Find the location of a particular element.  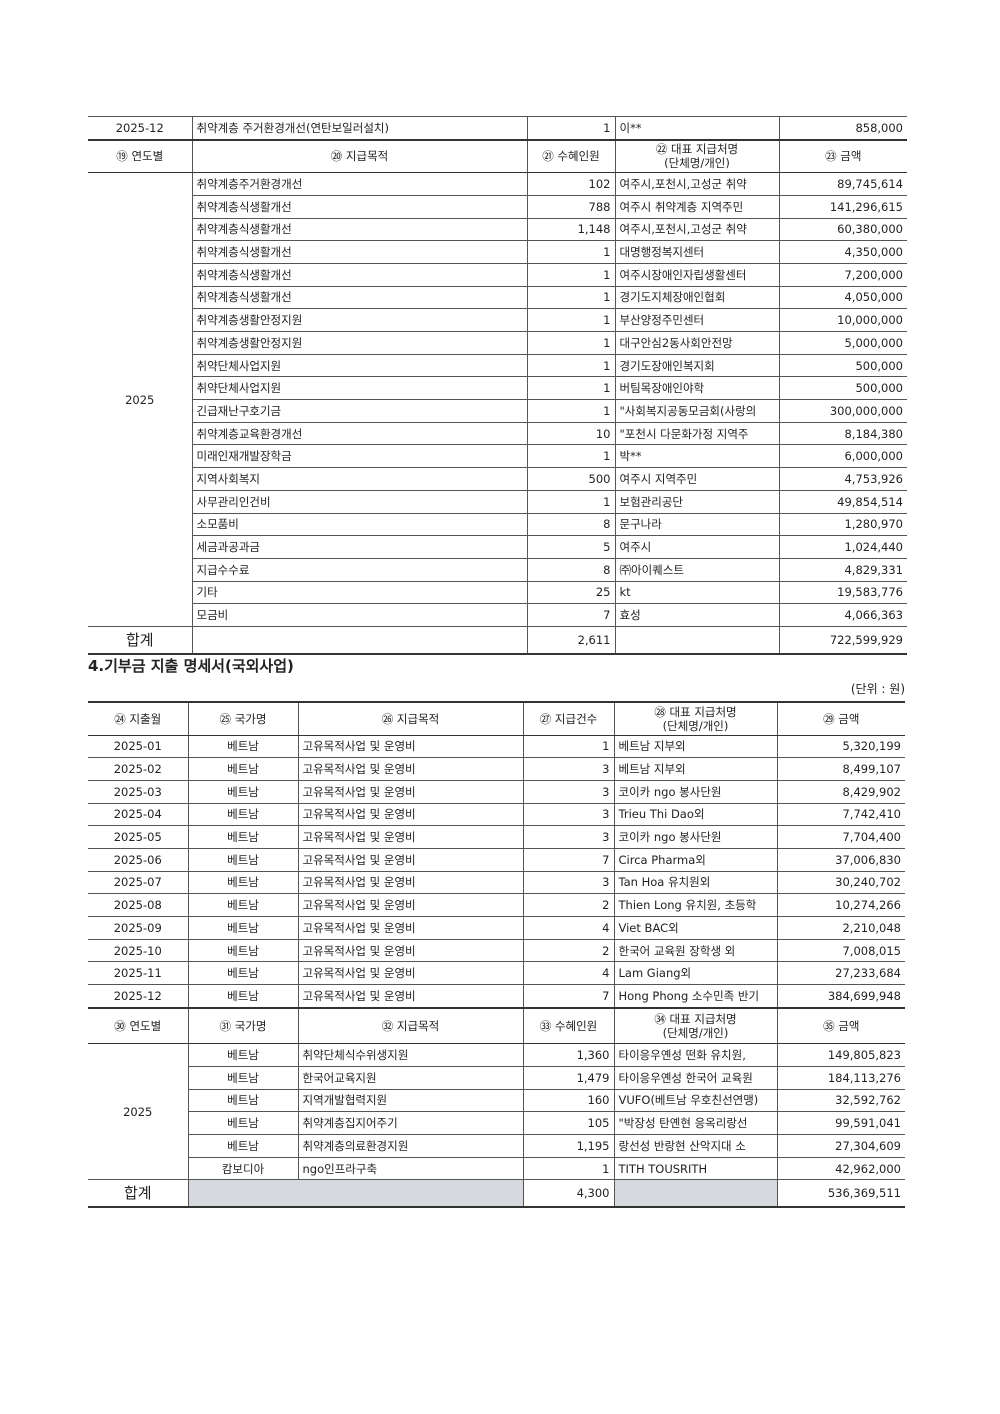

table-row: 취약계층생활안정지원 1 대구안심2동사회안전망 5,000,000 is located at coordinates (497, 343).